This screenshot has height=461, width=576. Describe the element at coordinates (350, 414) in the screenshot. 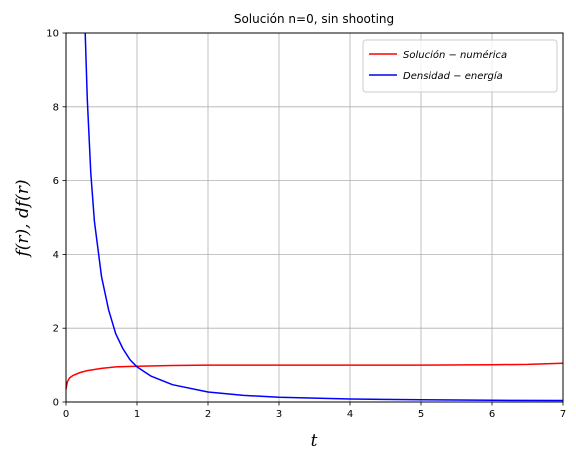

I see `x-tick-label: 4` at that location.